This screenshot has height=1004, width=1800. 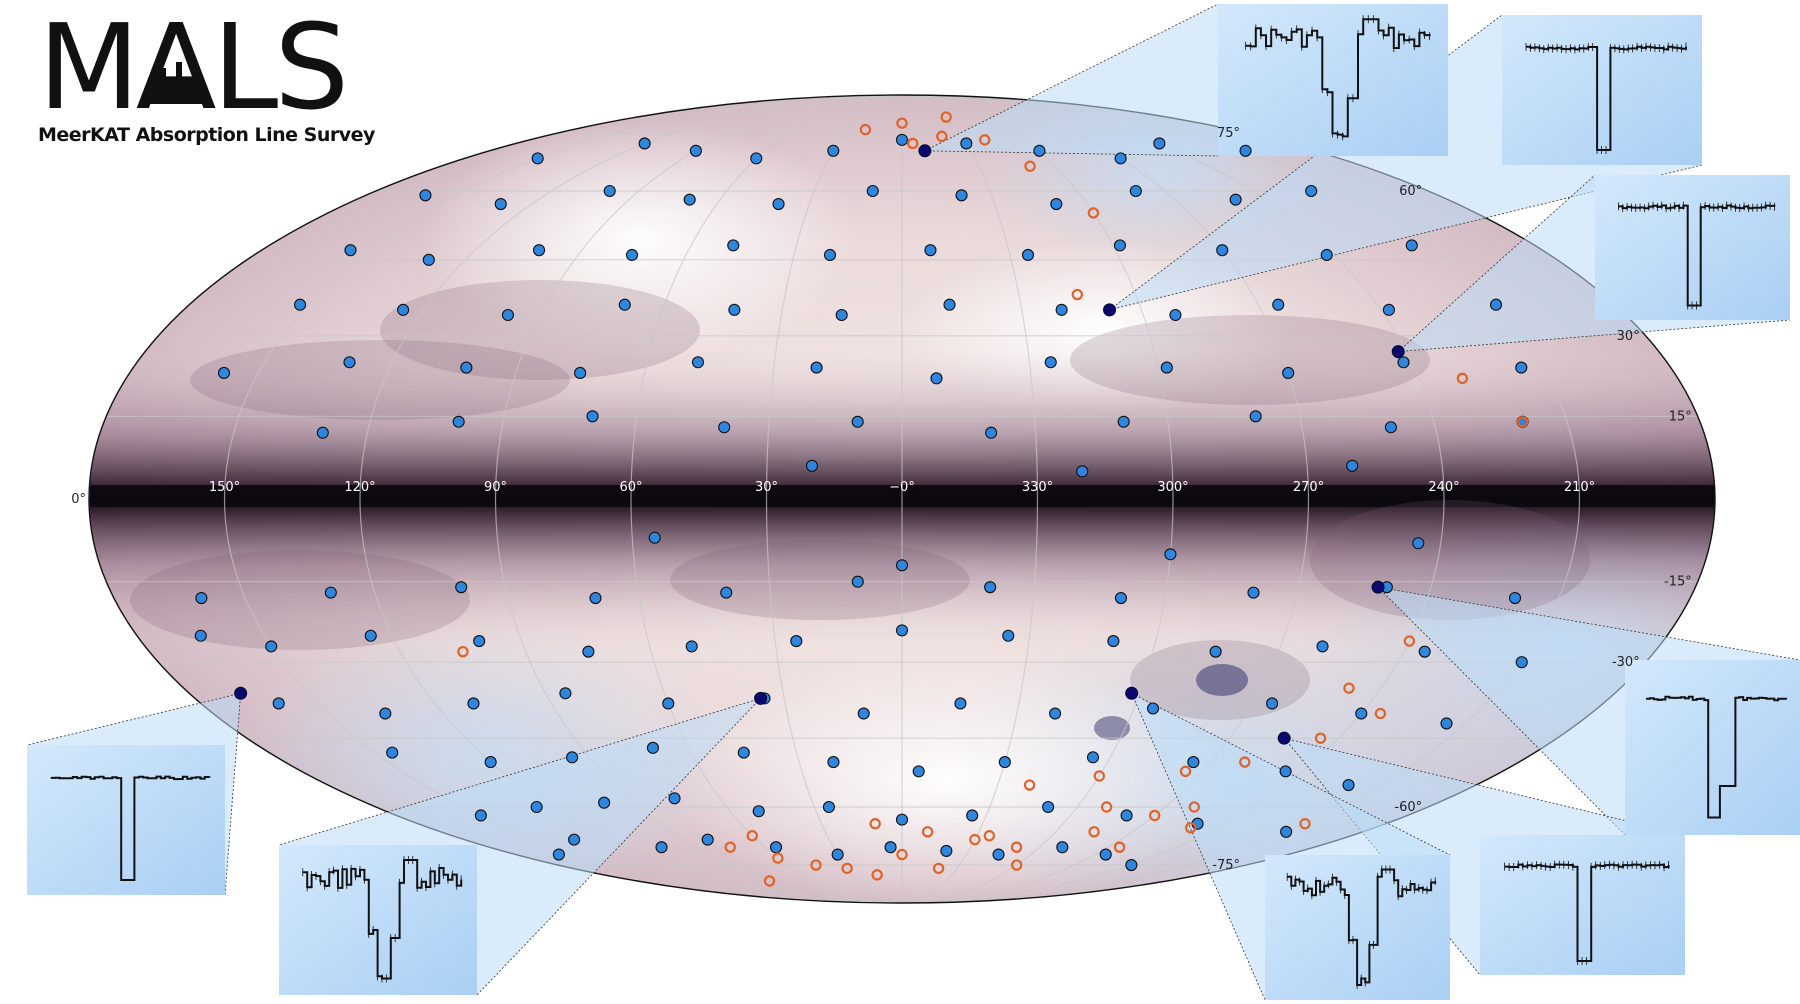 I want to click on lat-tick-label: -60°, so click(x=1408, y=807).